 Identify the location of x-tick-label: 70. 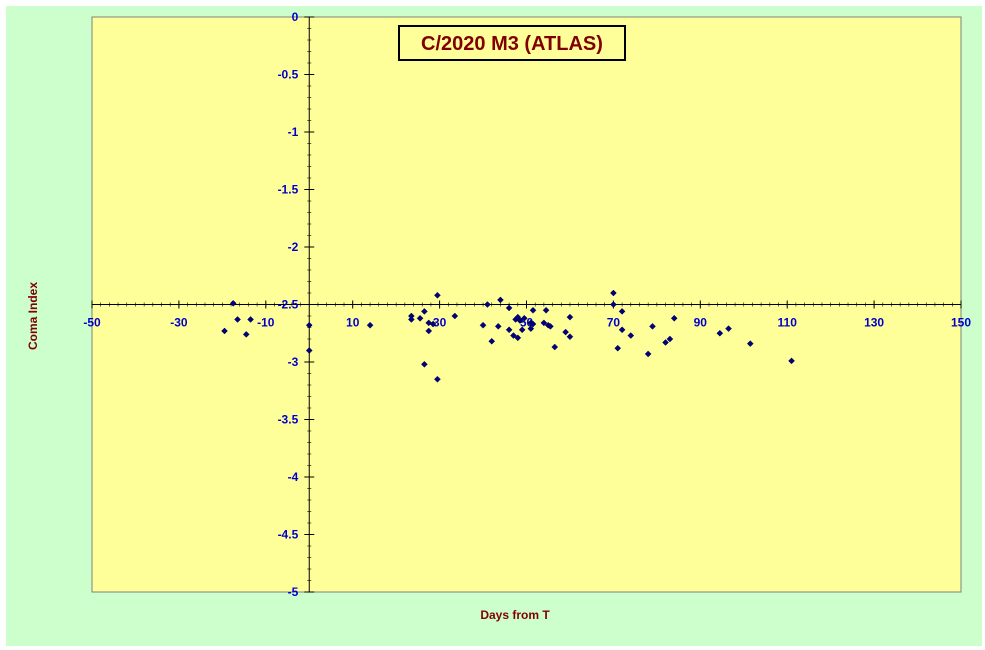
(614, 323).